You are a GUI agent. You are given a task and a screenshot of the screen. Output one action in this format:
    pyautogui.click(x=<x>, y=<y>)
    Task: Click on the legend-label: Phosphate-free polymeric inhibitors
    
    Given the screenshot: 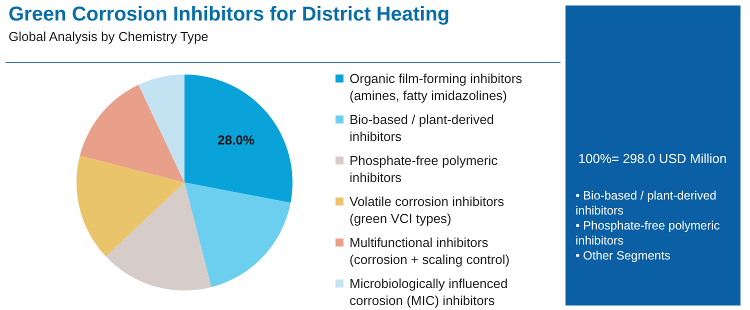 What is the action you would take?
    pyautogui.click(x=424, y=169)
    